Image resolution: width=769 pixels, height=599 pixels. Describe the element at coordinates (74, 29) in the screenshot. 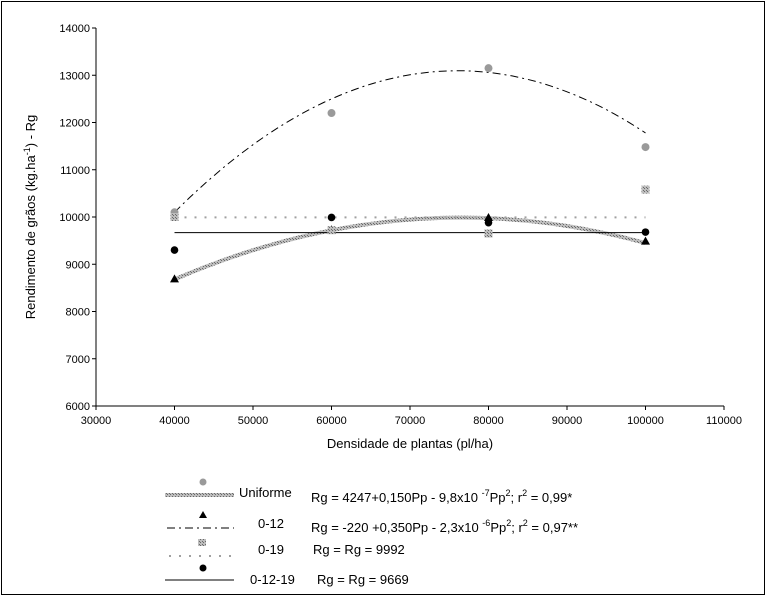

I see `y-tick-label: 14000` at that location.